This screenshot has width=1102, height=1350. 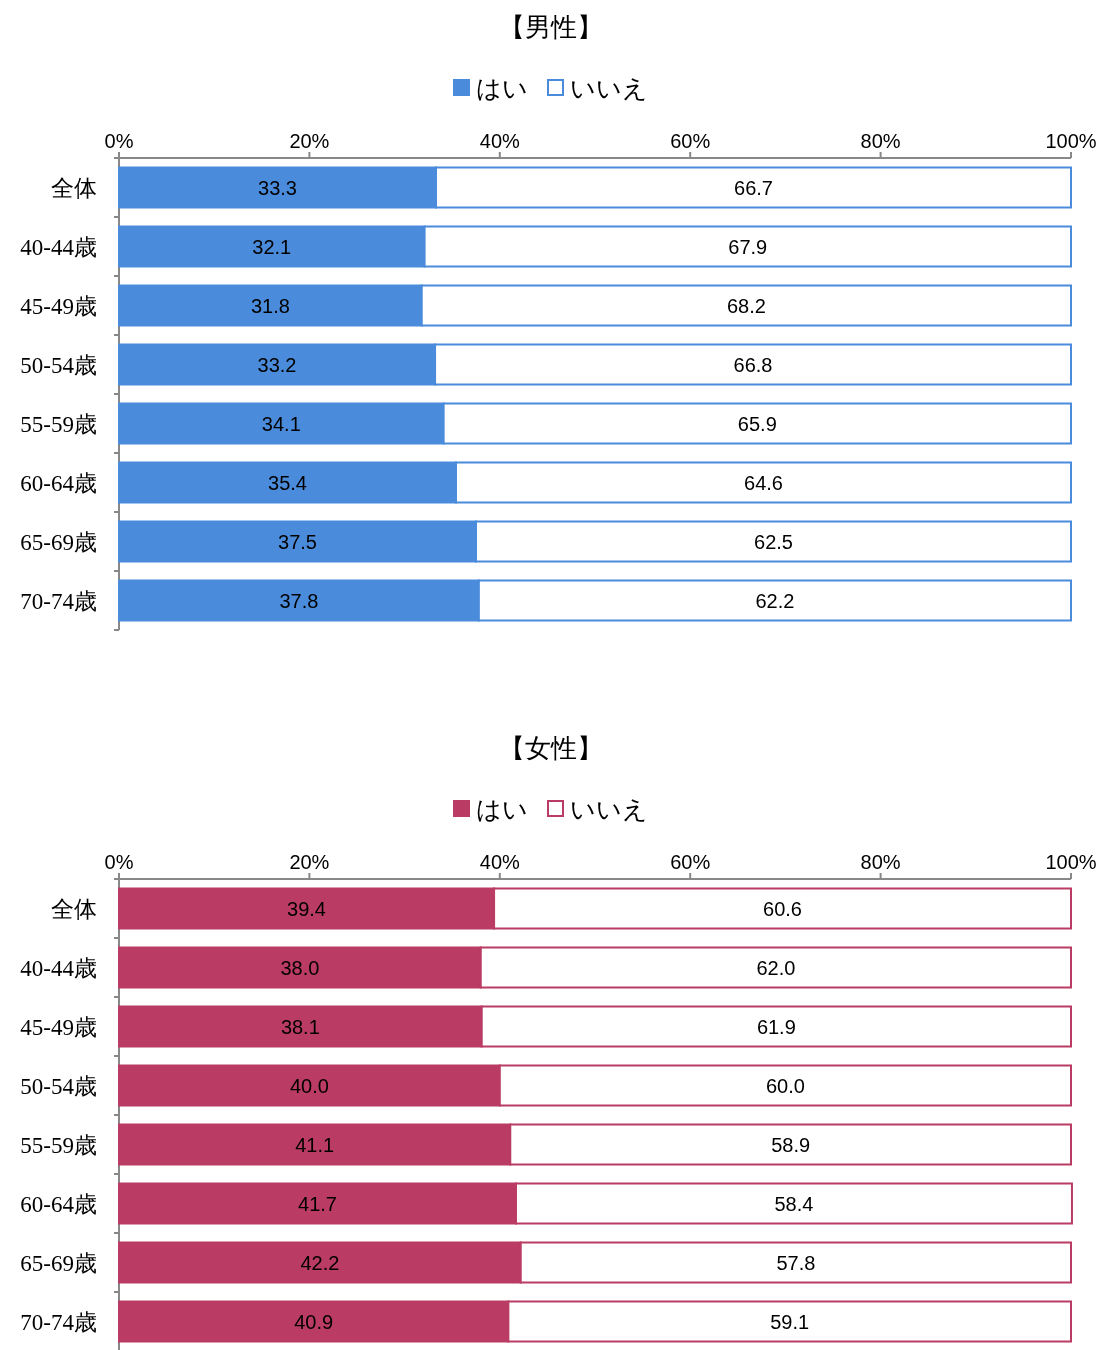 I want to click on data-label: 62.5, so click(x=773, y=541).